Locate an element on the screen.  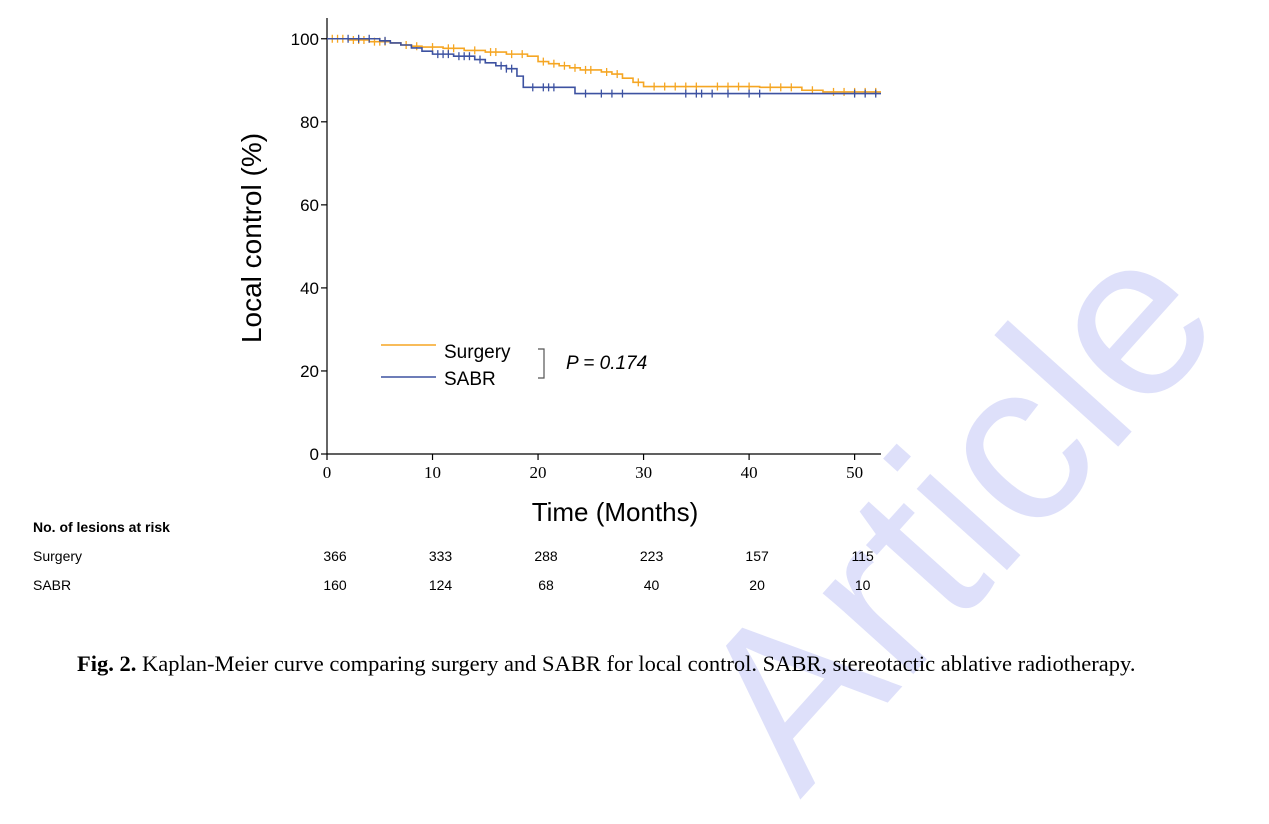
y-tick-label: 0 is located at coordinates (314, 454).